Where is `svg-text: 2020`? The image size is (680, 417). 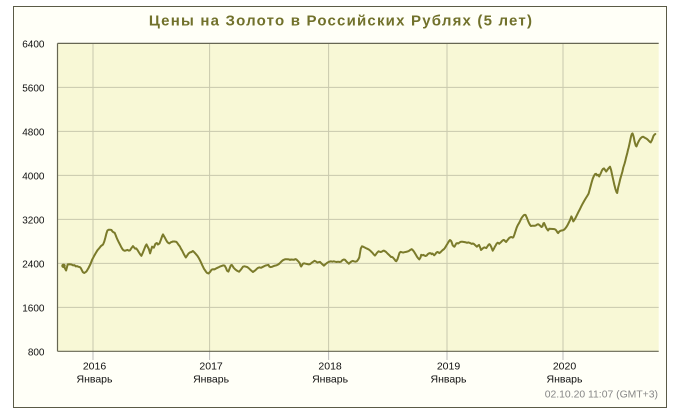
svg-text: 2020 is located at coordinates (565, 366).